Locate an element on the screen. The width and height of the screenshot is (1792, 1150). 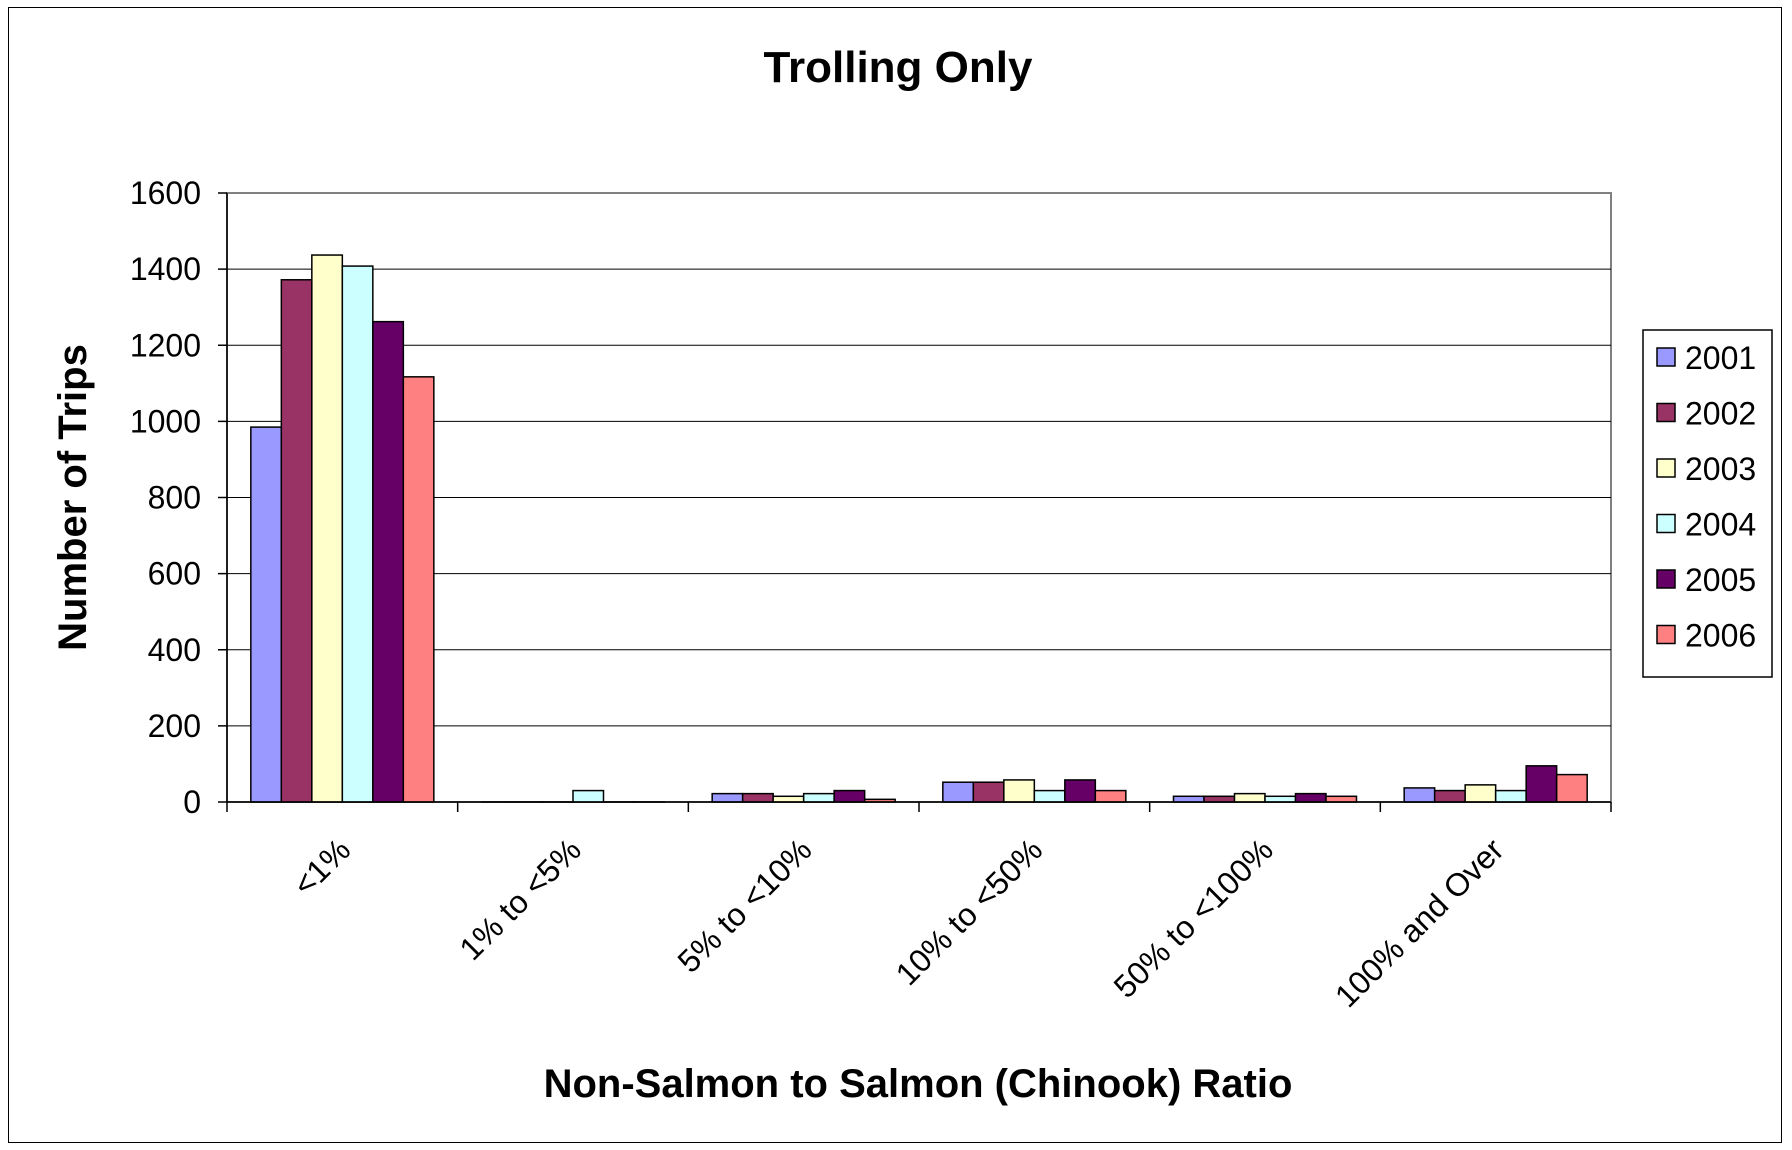
legend-swatch-2001 is located at coordinates (1666, 357).